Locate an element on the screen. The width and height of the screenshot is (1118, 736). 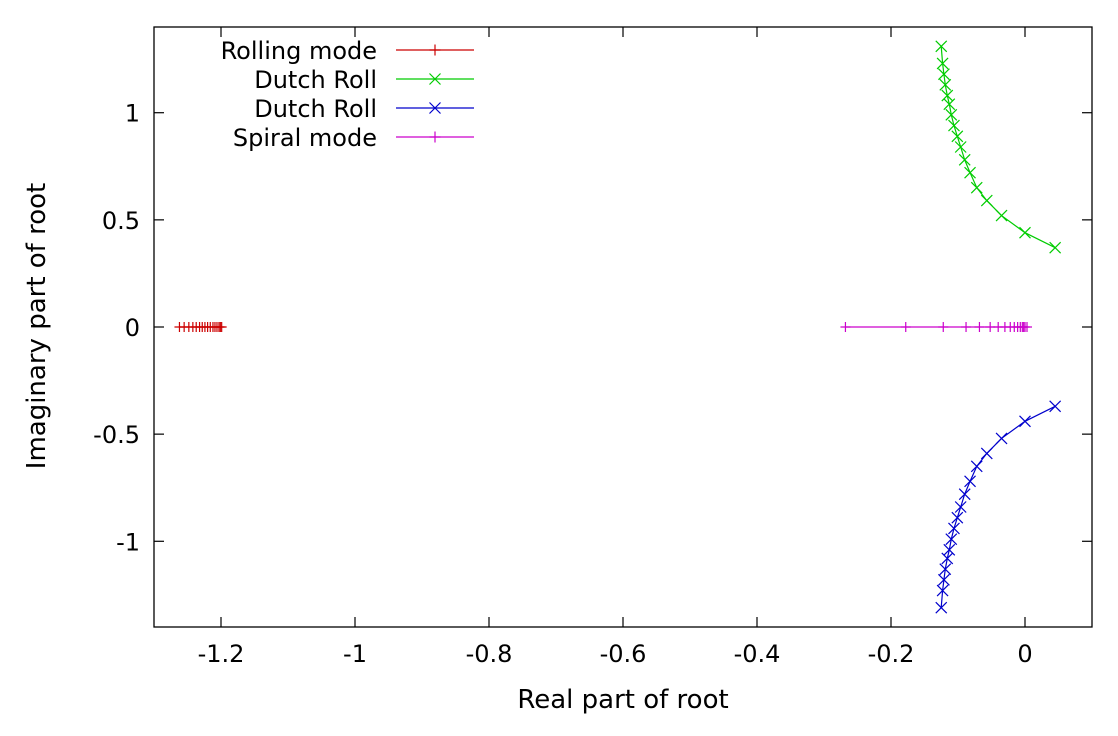
y-tick-label: -0.5 is located at coordinates (116, 435).